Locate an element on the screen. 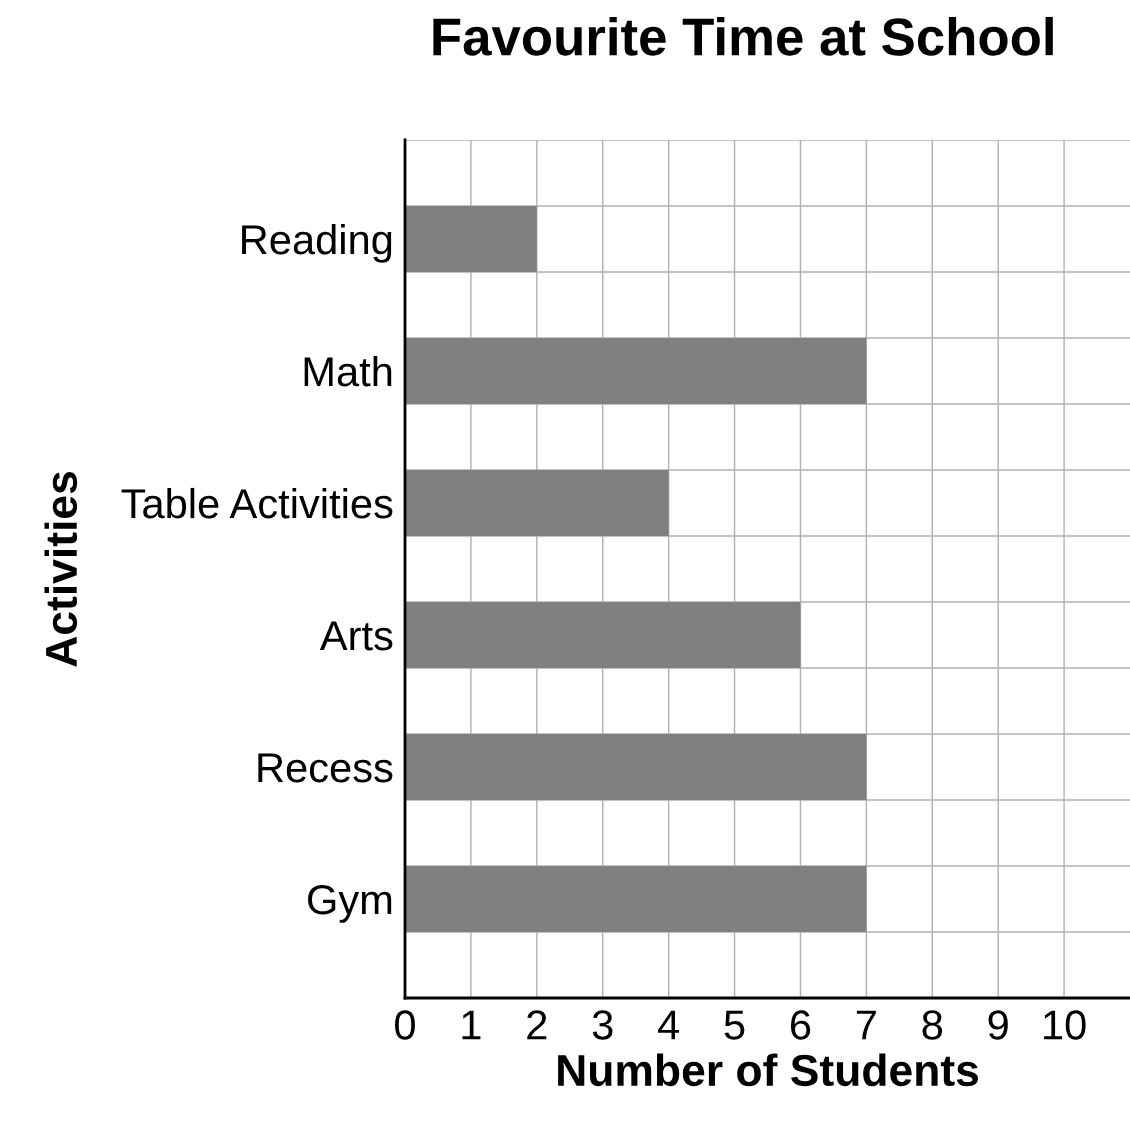 The image size is (1130, 1129). x-tick-label: 2 is located at coordinates (537, 1025).